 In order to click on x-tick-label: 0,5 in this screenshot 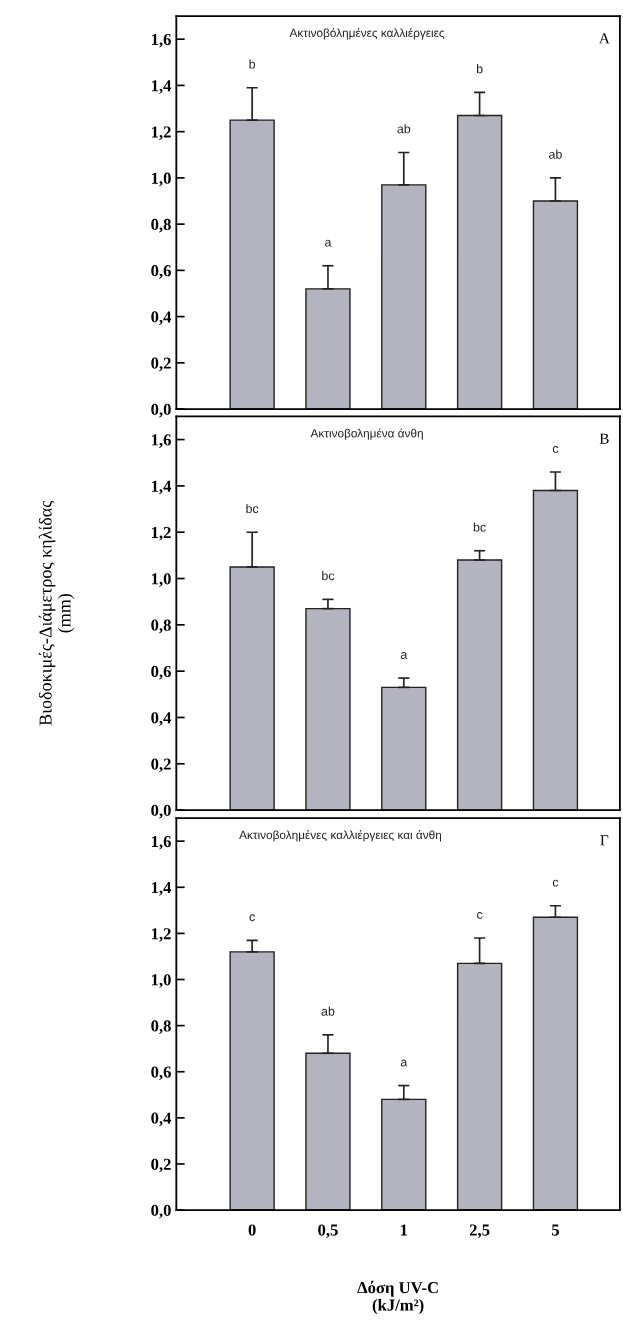, I will do `click(328, 1231)`.